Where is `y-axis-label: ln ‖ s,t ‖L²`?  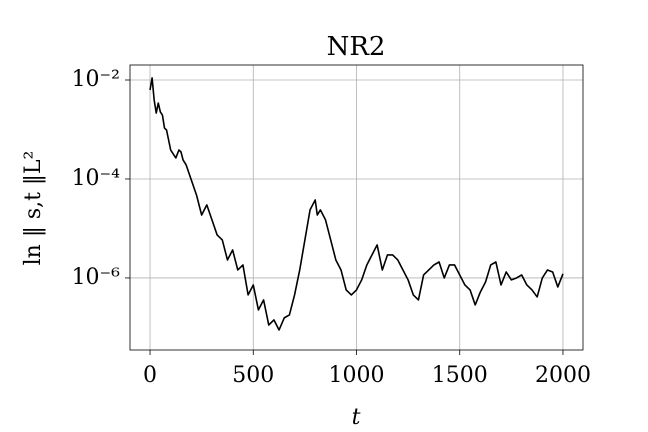 y-axis-label: ln ‖ s,t ‖L² is located at coordinates (33, 208).